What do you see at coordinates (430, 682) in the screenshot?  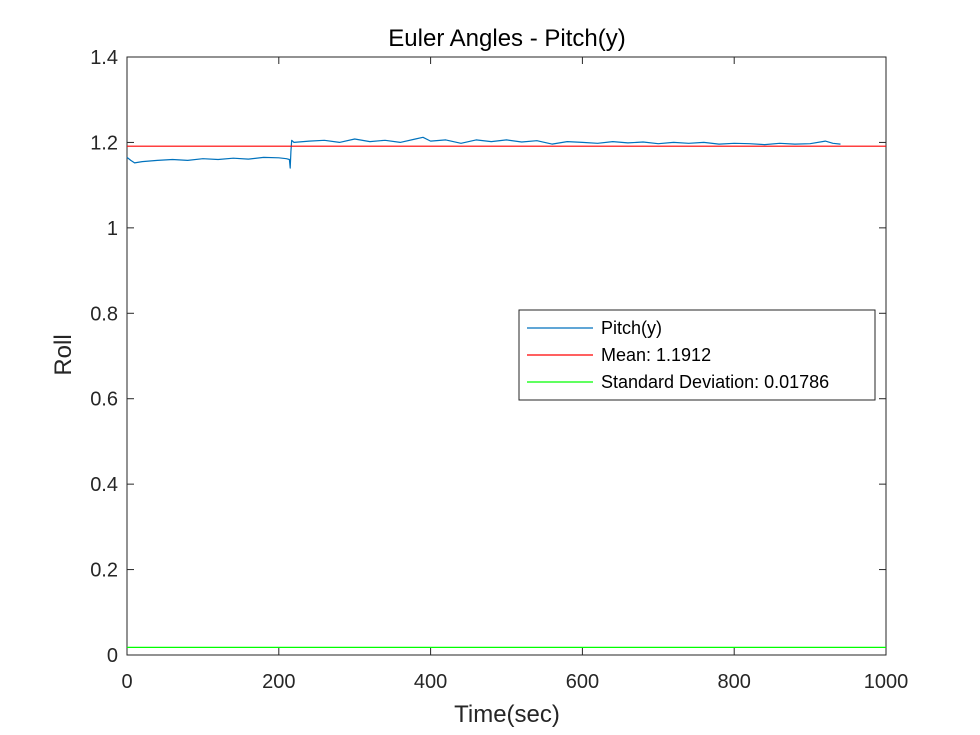 I see `x-tick-label: 400` at bounding box center [430, 682].